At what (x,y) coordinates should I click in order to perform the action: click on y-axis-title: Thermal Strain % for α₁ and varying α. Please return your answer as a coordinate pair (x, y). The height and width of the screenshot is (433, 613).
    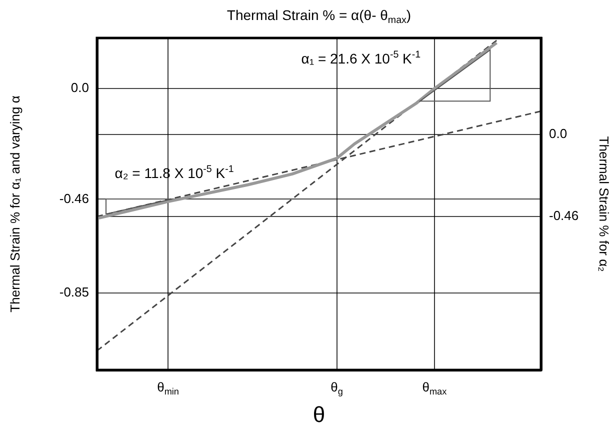
    Looking at the image, I should click on (15, 203).